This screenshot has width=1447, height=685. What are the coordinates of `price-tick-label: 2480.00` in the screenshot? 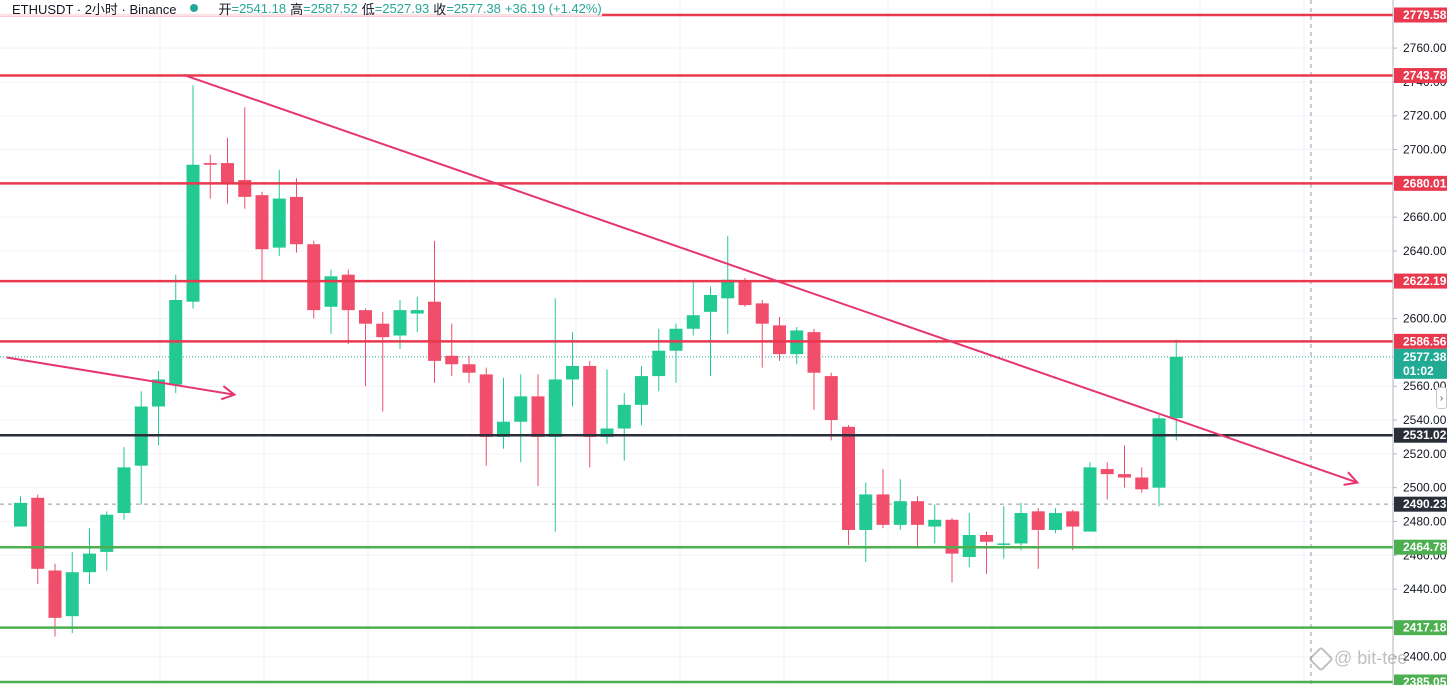 It's located at (1425, 521).